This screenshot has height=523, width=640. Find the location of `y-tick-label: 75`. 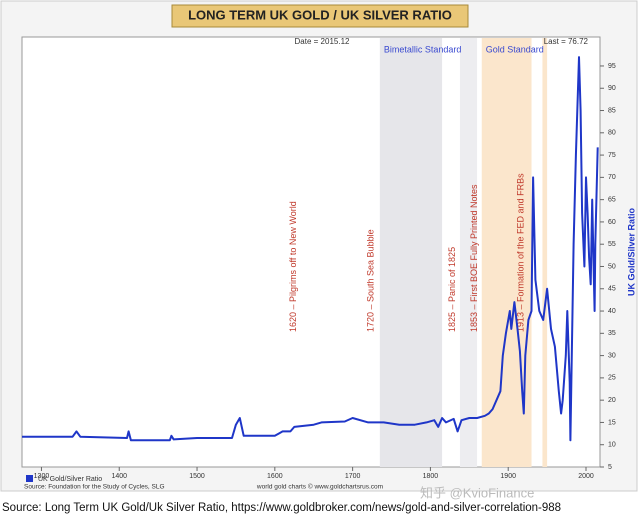

y-tick-label: 75 is located at coordinates (612, 155).